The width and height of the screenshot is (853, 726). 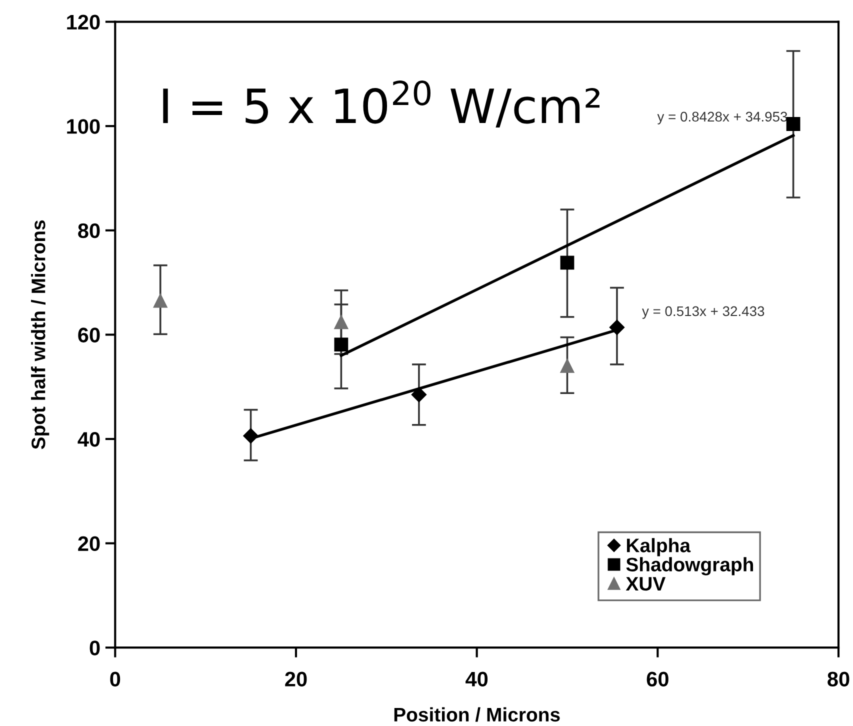 What do you see at coordinates (477, 714) in the screenshot?
I see `x-axis-title: Position / Microns` at bounding box center [477, 714].